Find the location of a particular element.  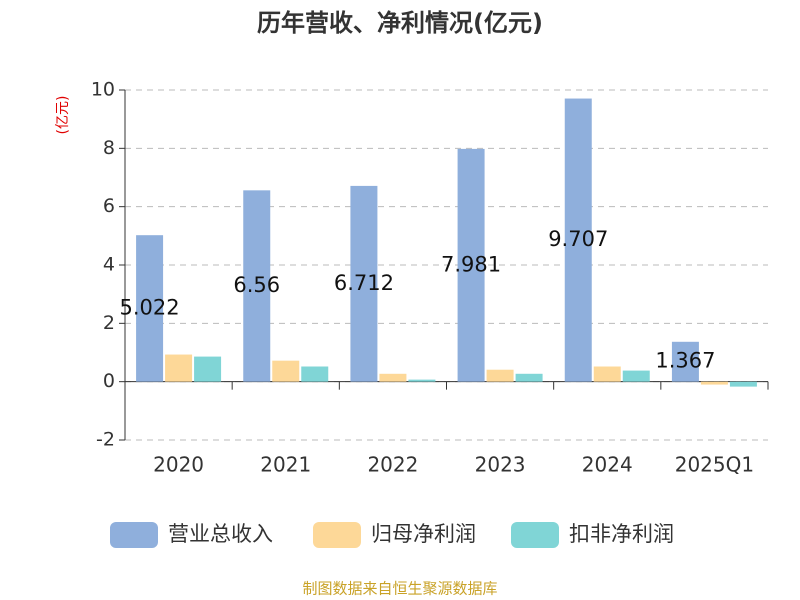

value-label: 6.712 is located at coordinates (364, 283).